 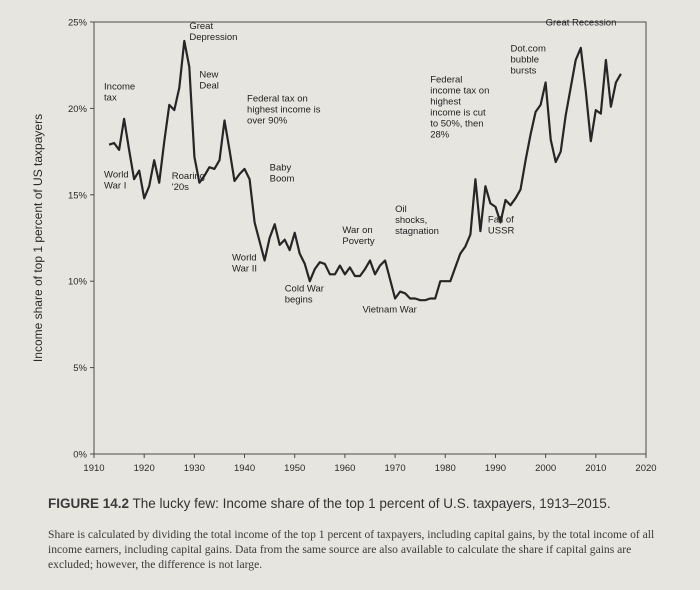 What do you see at coordinates (194, 468) in the screenshot?
I see `x-tick-label: 1930` at bounding box center [194, 468].